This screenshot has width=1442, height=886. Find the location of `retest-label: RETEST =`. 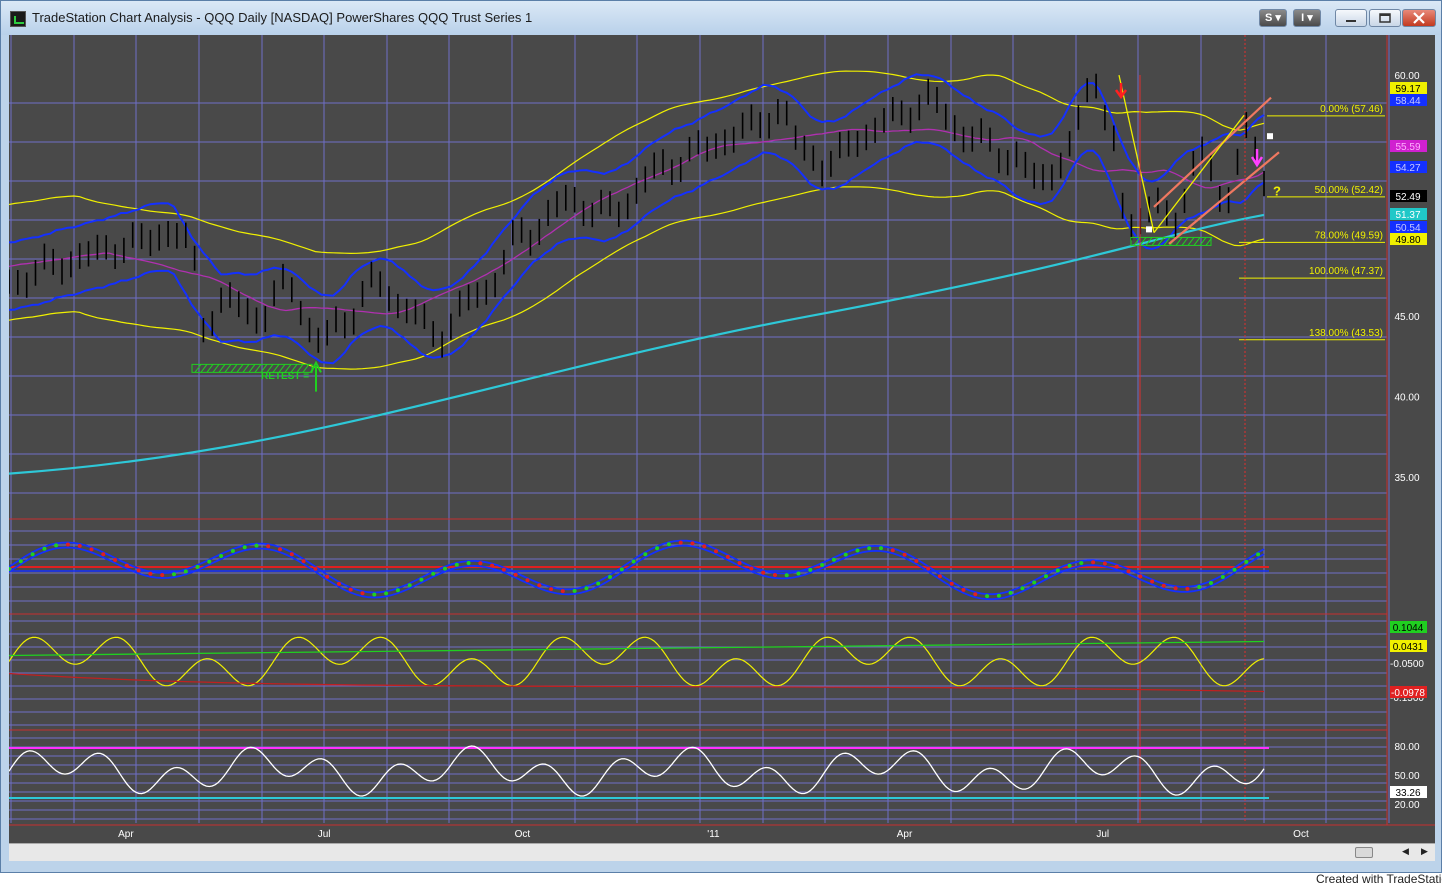

retest-label: RETEST = is located at coordinates (285, 376).